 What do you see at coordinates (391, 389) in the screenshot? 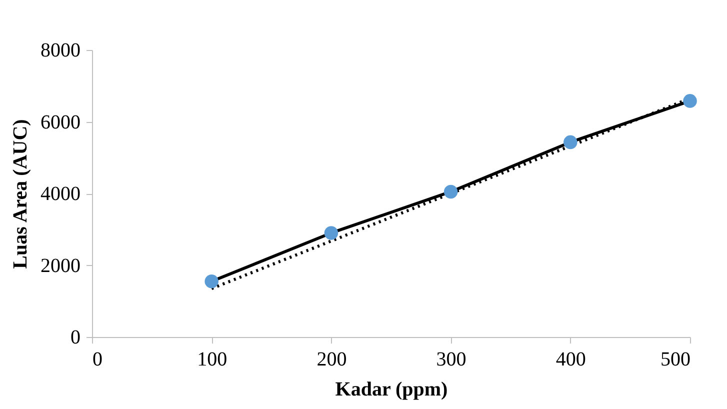
I see `x-axis-title: Kadar (ppm)` at bounding box center [391, 389].